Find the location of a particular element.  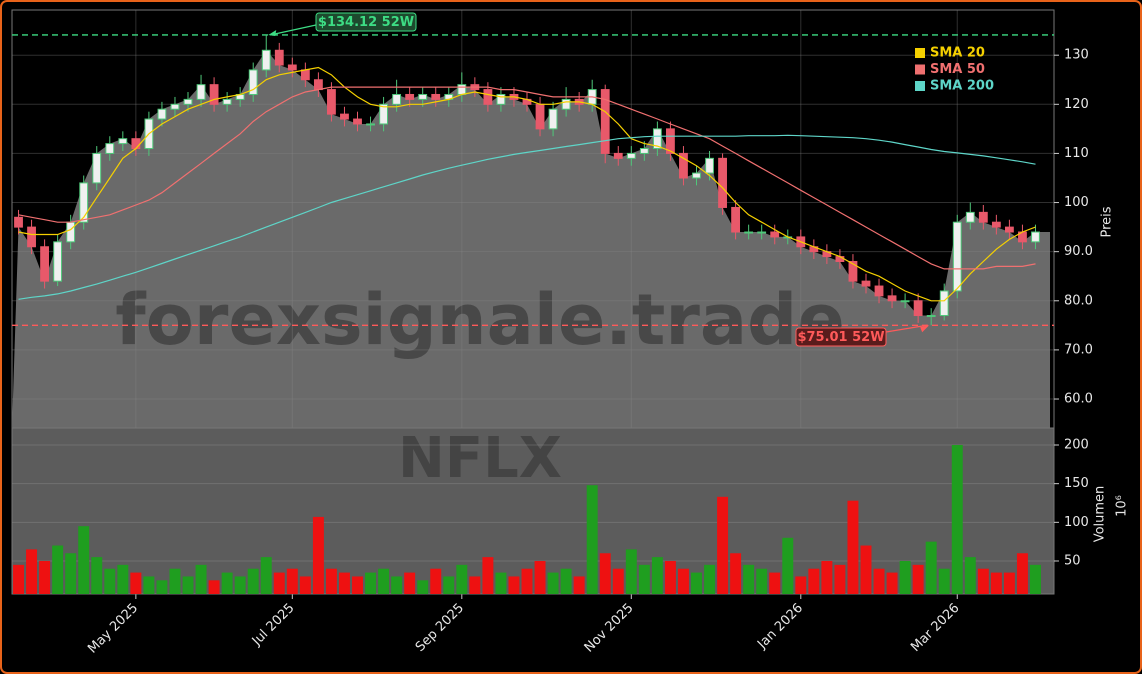

y-tick-label: 90.0 is located at coordinates (1078, 251).